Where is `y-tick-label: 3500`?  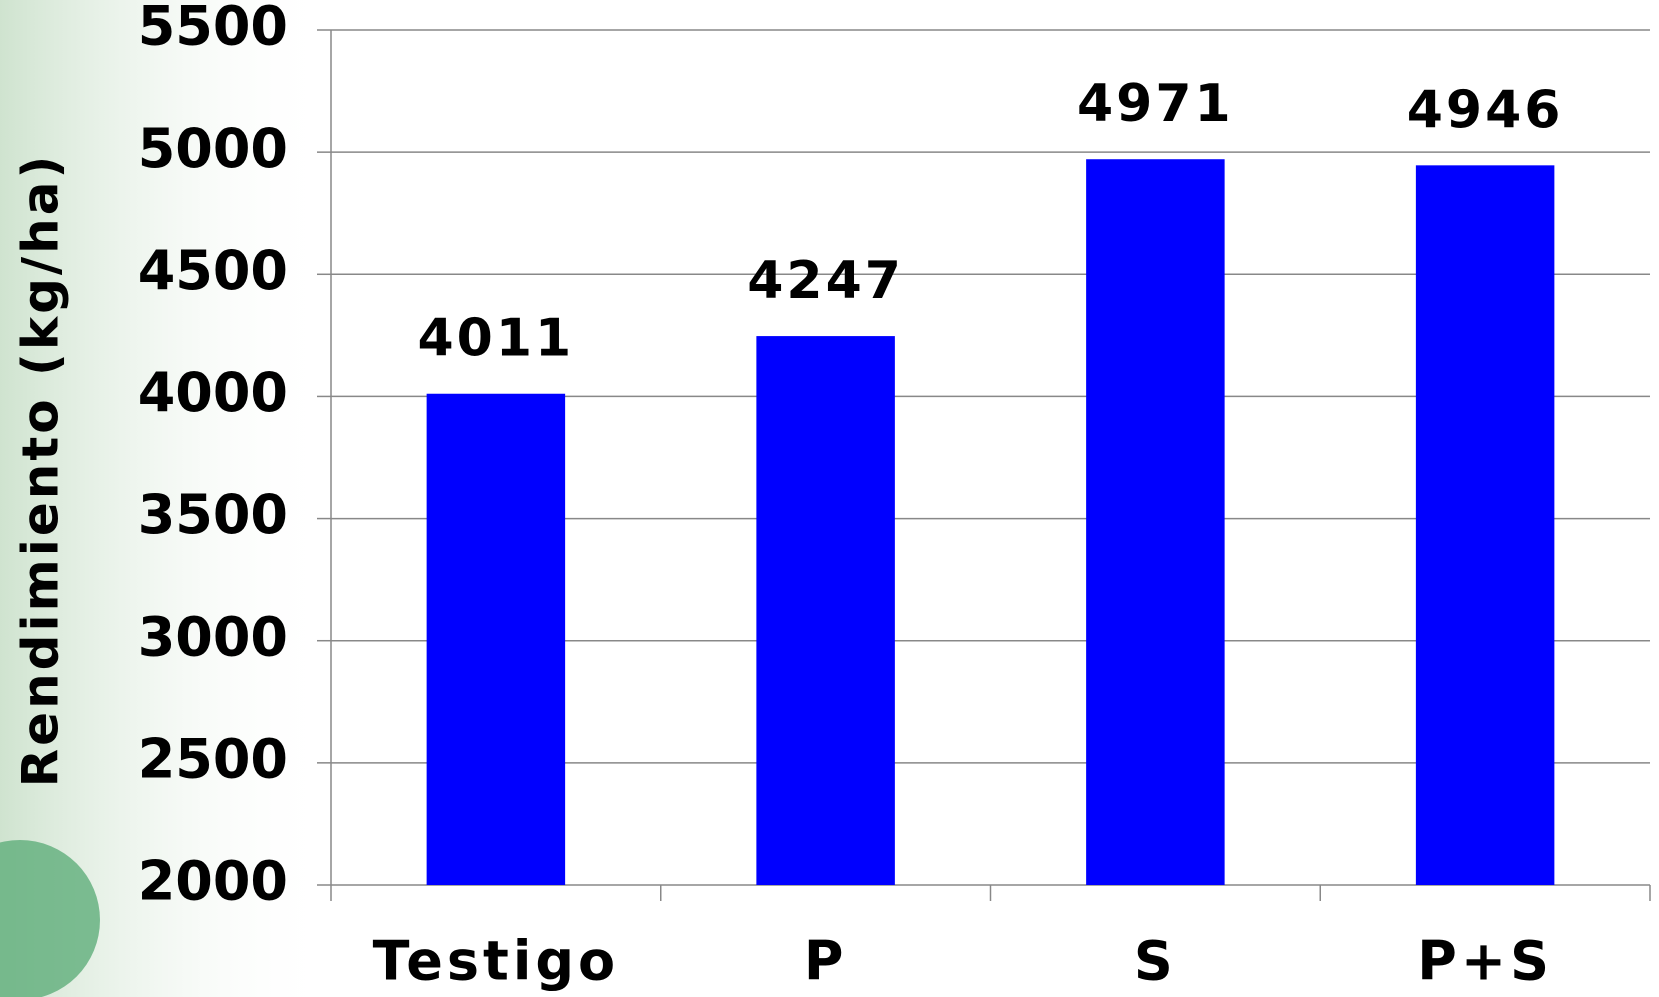 y-tick-label: 3500 is located at coordinates (213, 514).